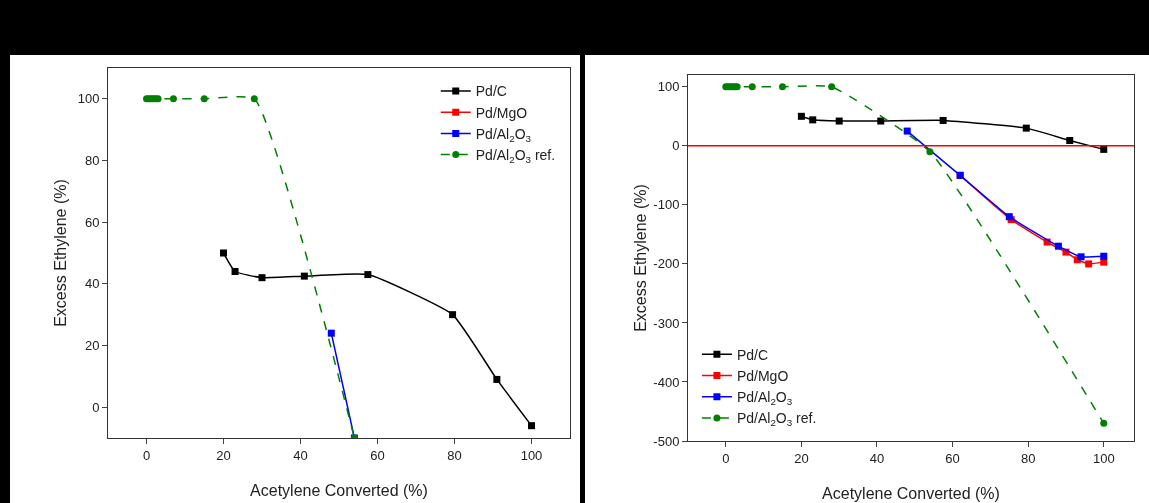  I want to click on y-tick-label: -400, so click(666, 382).